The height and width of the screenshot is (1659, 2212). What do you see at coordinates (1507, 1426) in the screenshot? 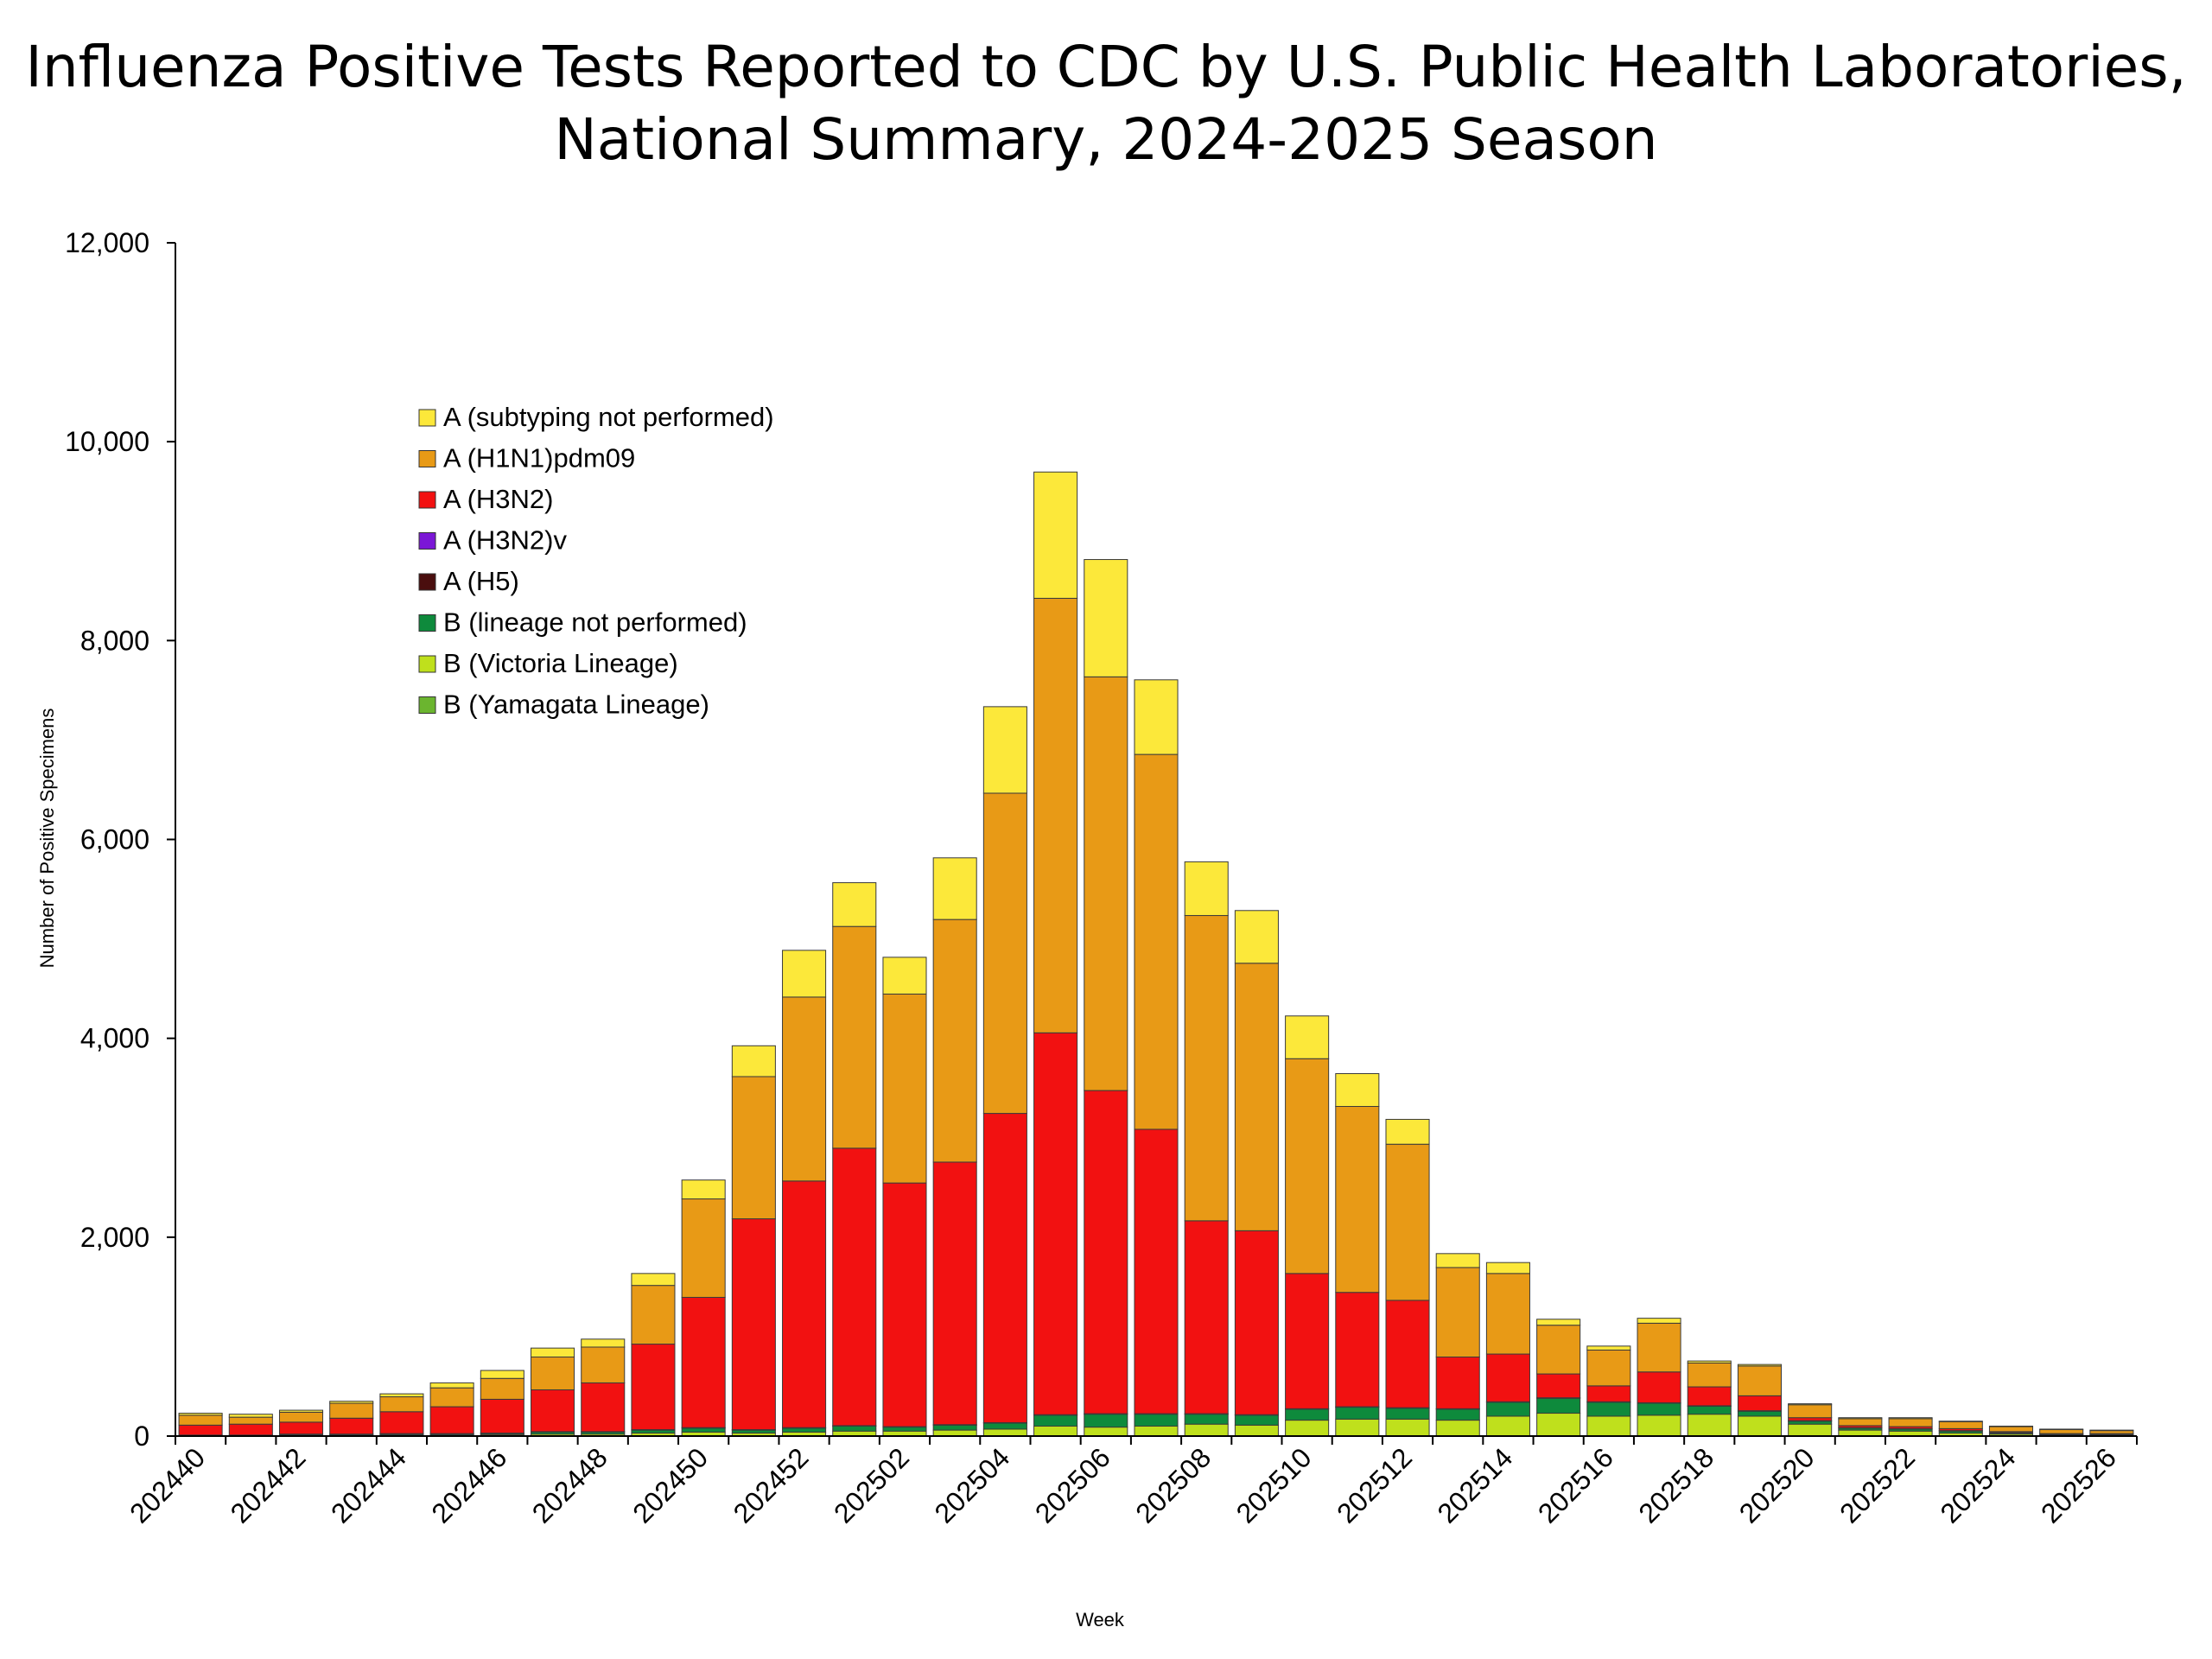
I see `bar-segment-202514-b-victoria-lineage` at bounding box center [1507, 1426].